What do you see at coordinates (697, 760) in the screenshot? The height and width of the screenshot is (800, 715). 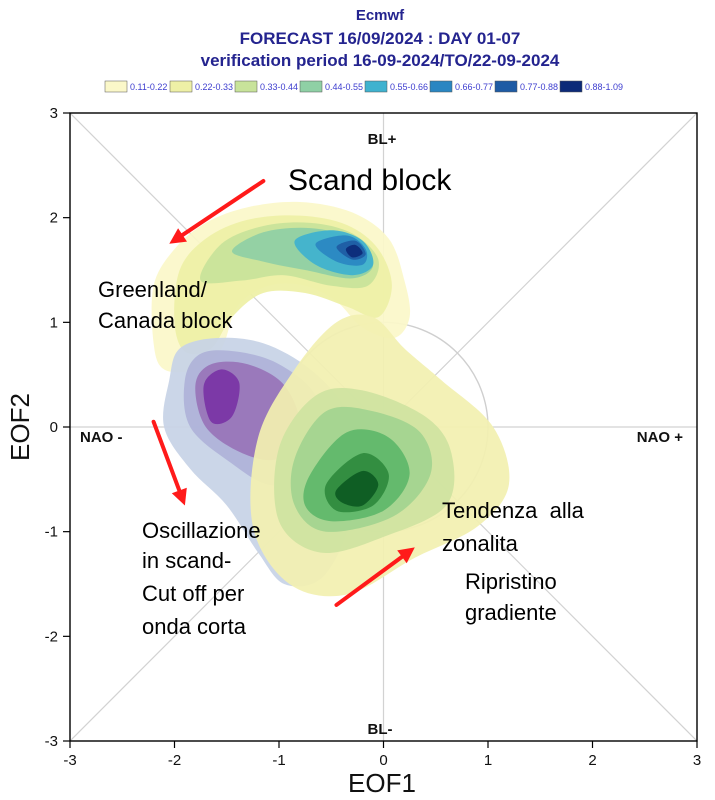 I see `x-tick-label-6: 3` at bounding box center [697, 760].